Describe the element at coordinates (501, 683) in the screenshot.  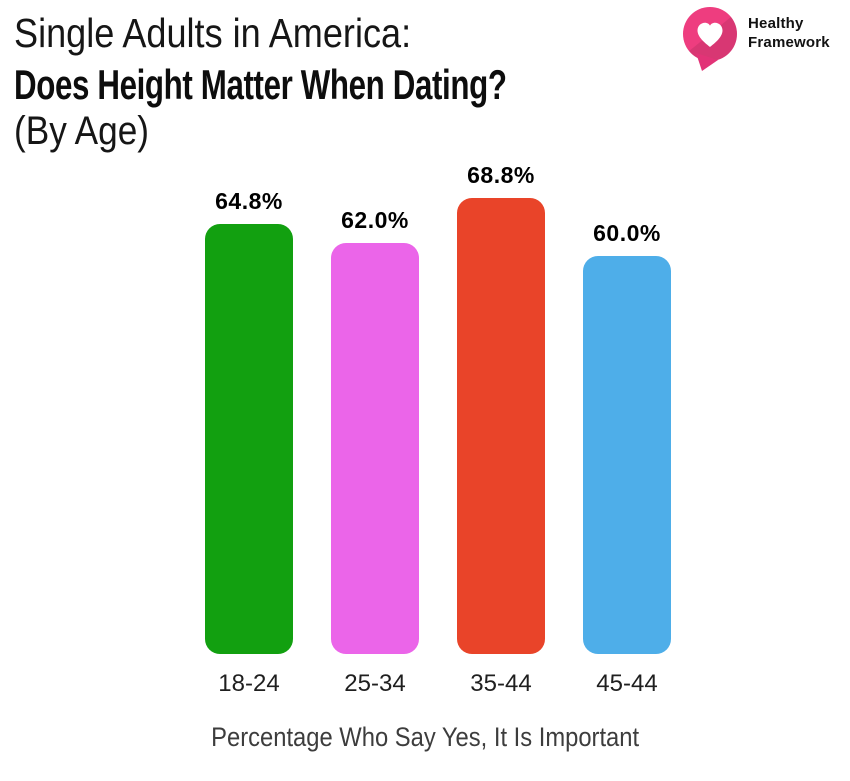
I see `bar-category-label: 35-44` at that location.